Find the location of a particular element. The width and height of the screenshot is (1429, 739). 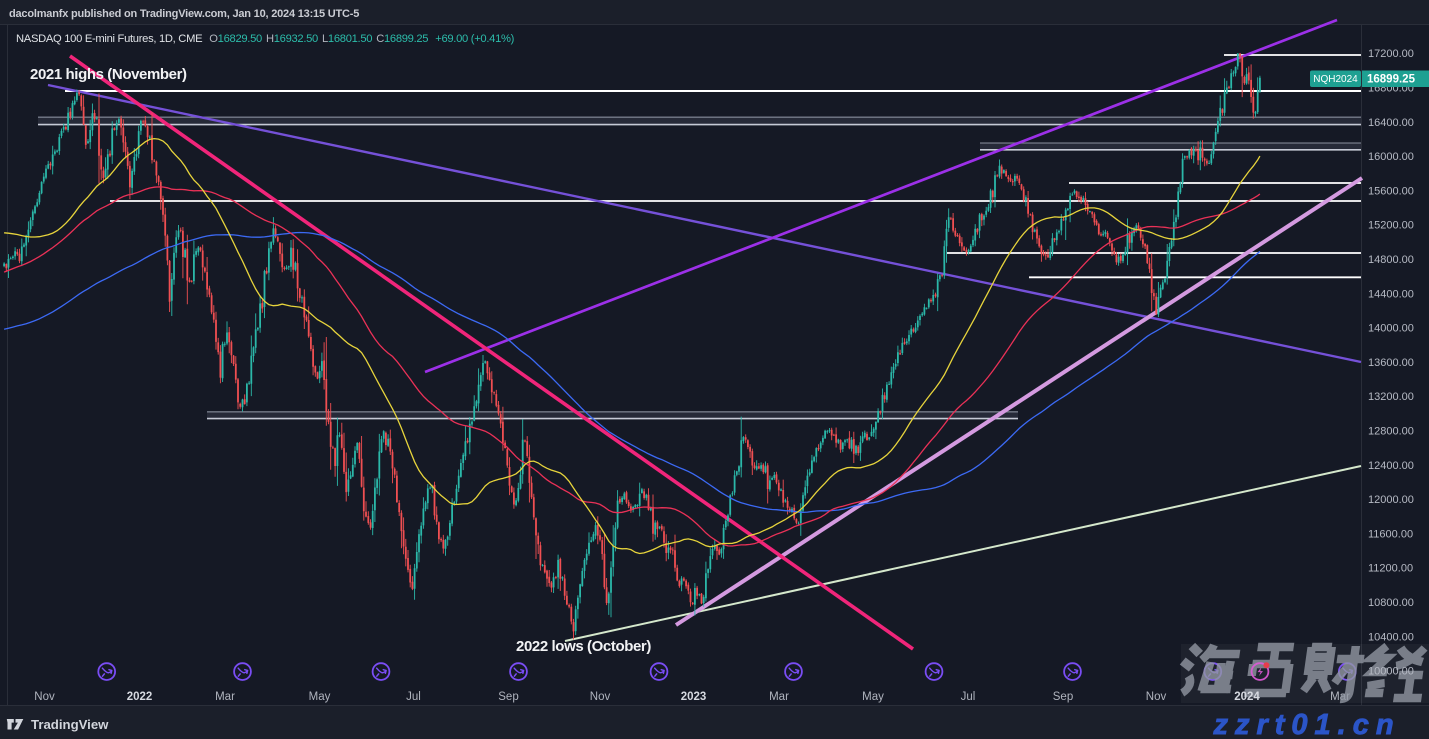

svg-text: 17200.00 is located at coordinates (1391, 54).